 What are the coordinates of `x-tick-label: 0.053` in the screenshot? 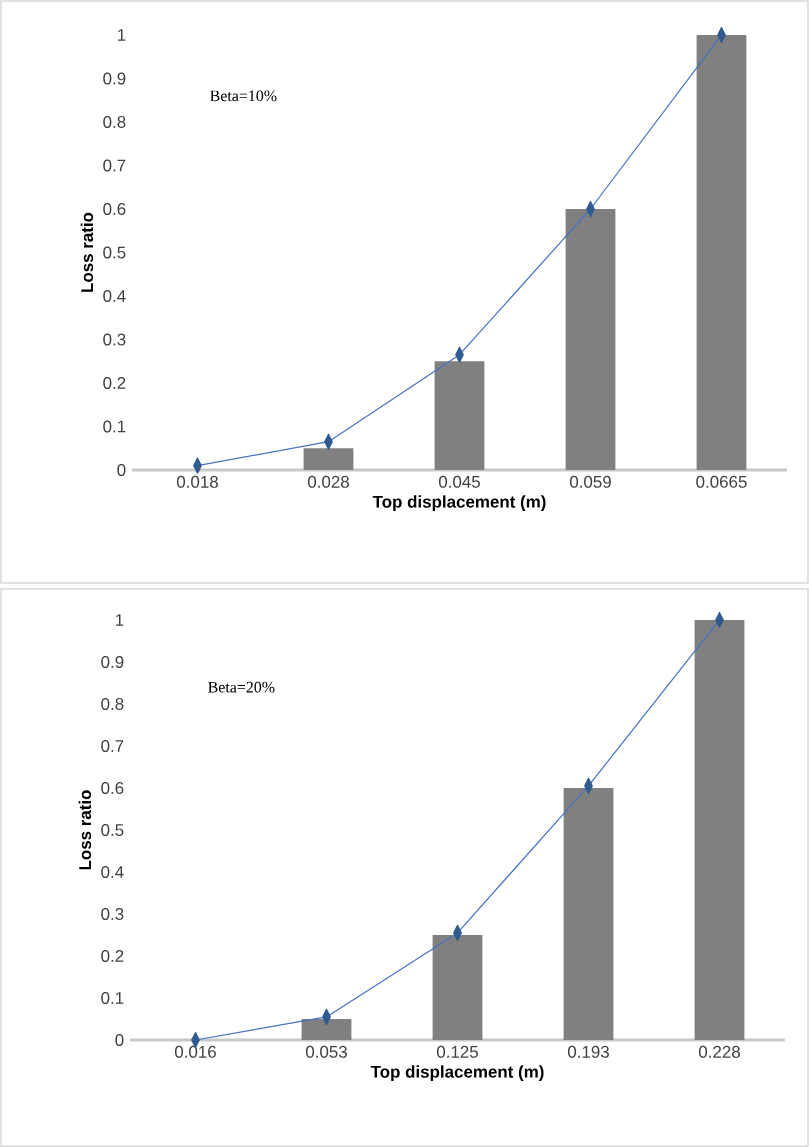 It's located at (326, 1051).